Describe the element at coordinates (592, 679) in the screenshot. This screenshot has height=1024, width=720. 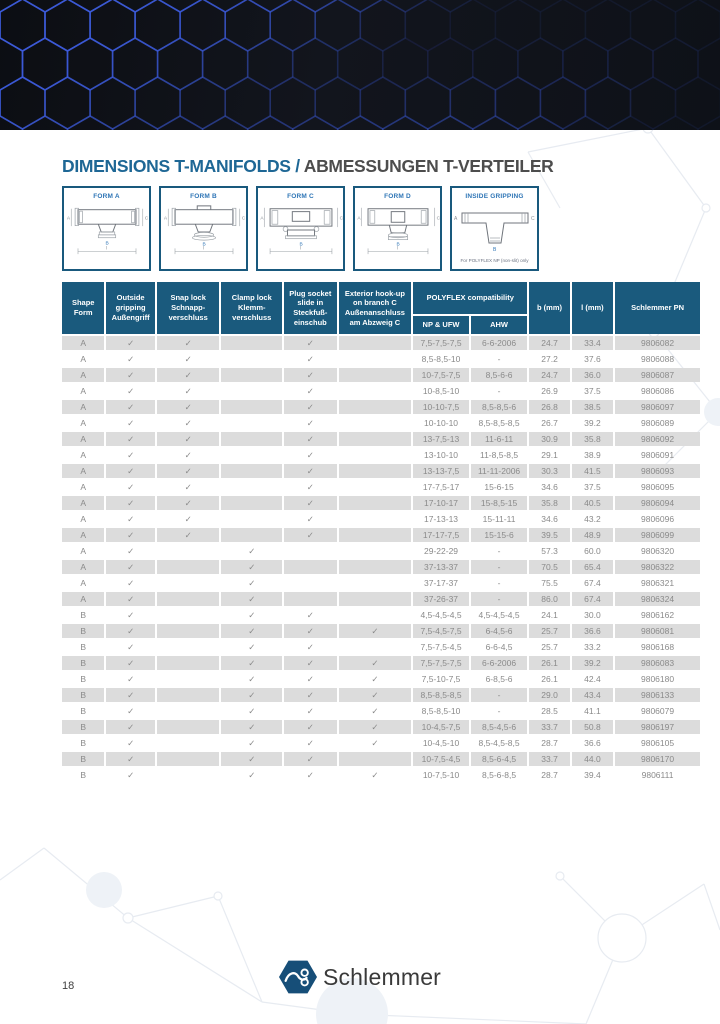
I see `cell-l-mm: 42.4` at that location.